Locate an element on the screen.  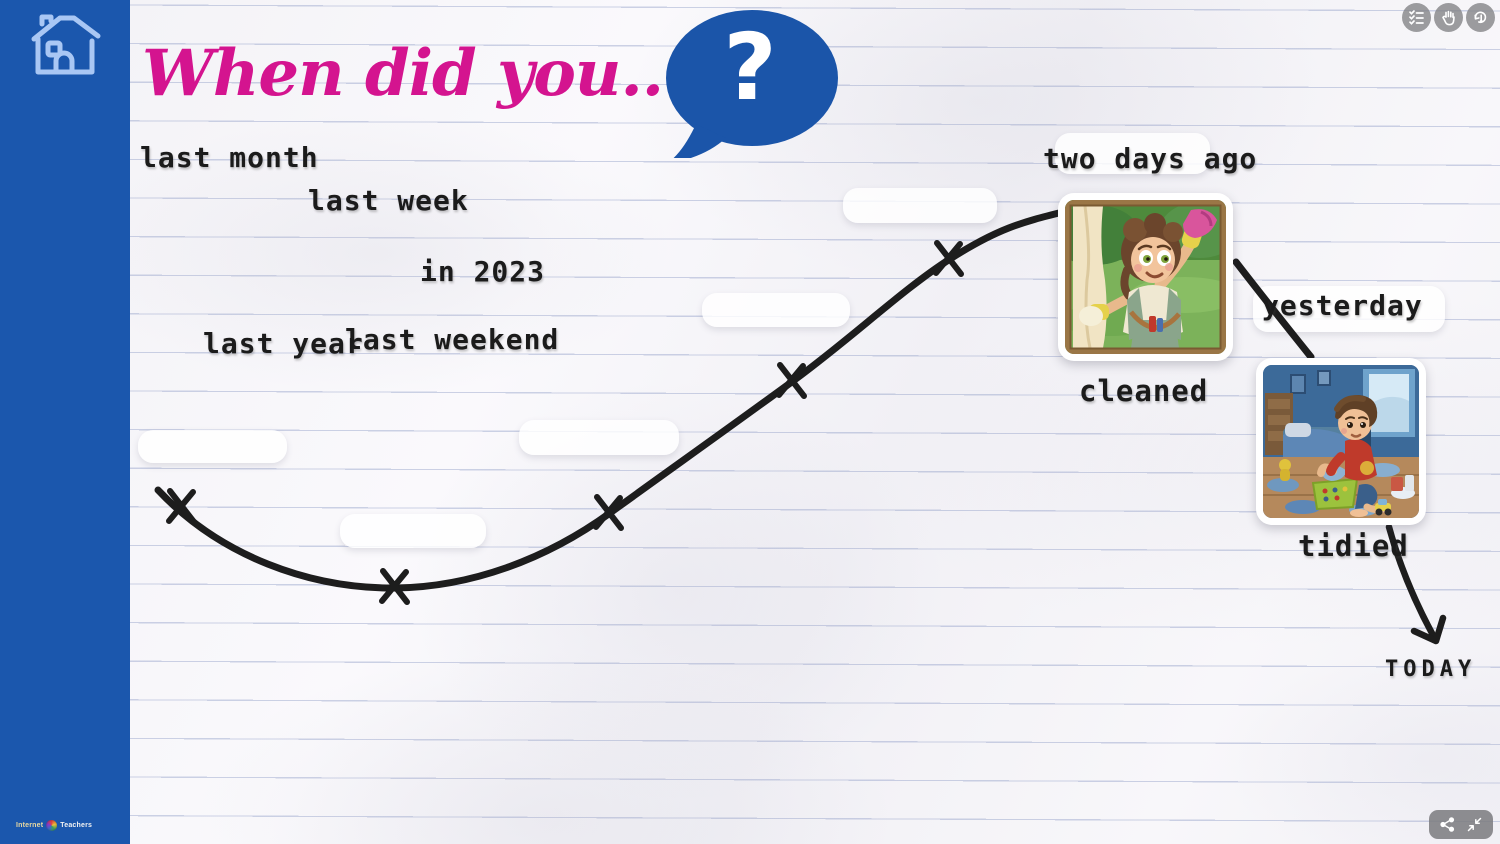
girl-cleaning-window-image is located at coordinates (1145, 277).